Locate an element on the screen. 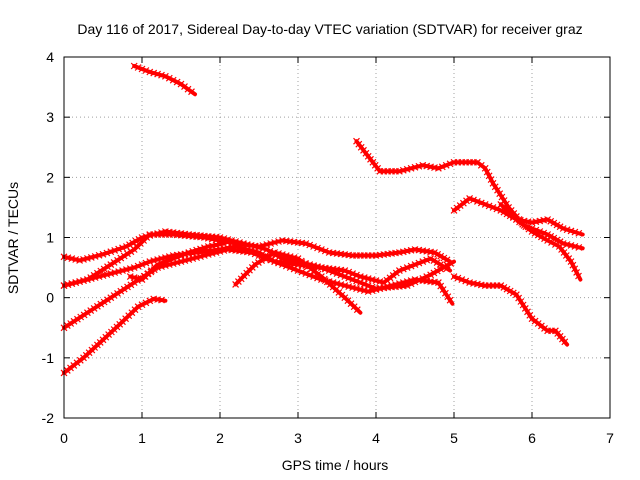  y-tick-label: 0 is located at coordinates (50, 298).